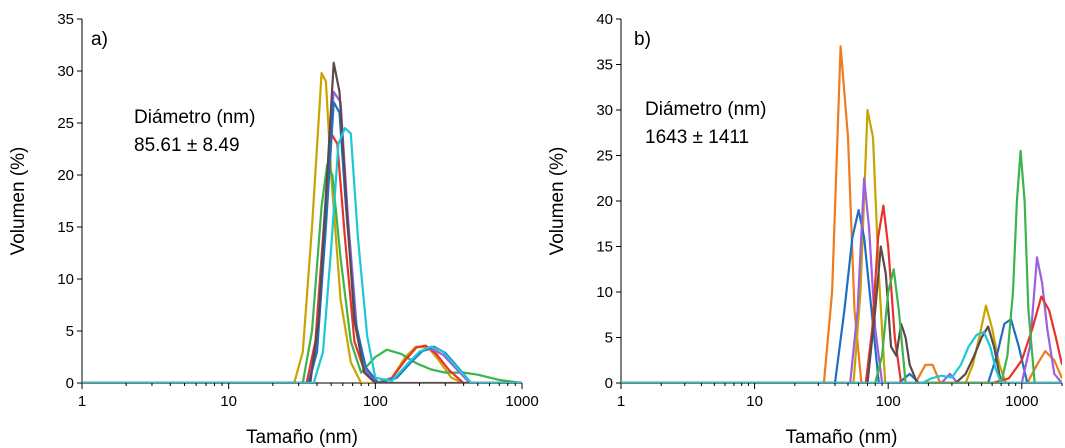 The image size is (1065, 448). I want to click on y-tick-label: 40, so click(604, 19).